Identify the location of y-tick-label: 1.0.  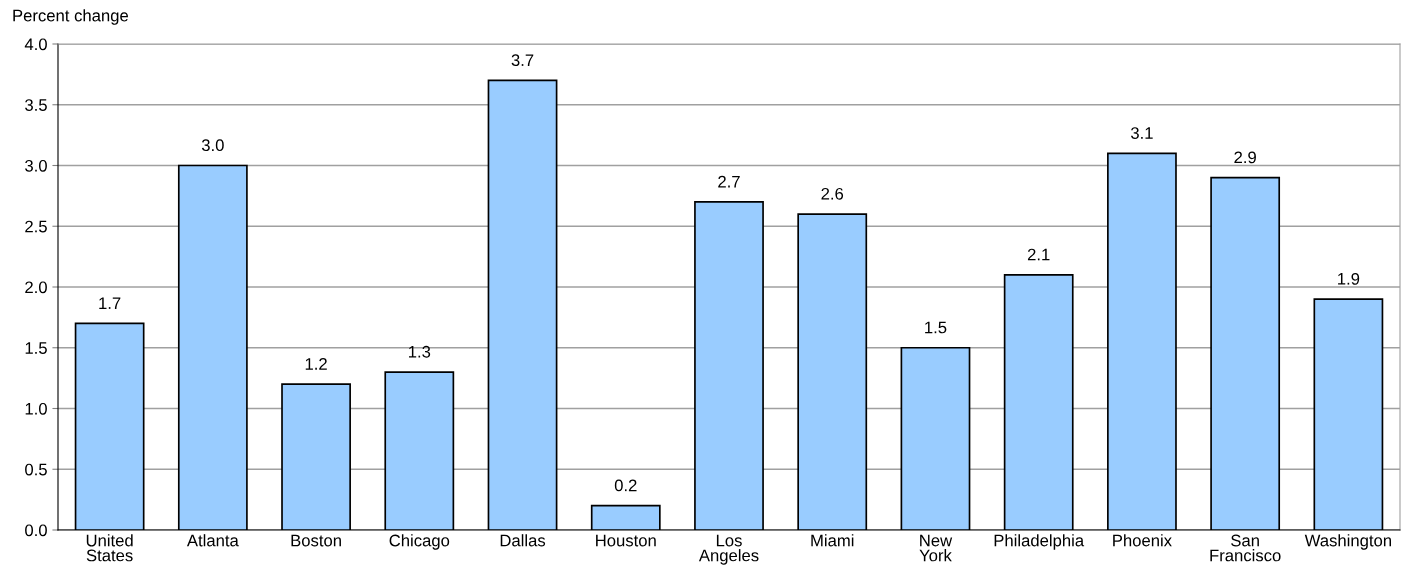
(36, 408).